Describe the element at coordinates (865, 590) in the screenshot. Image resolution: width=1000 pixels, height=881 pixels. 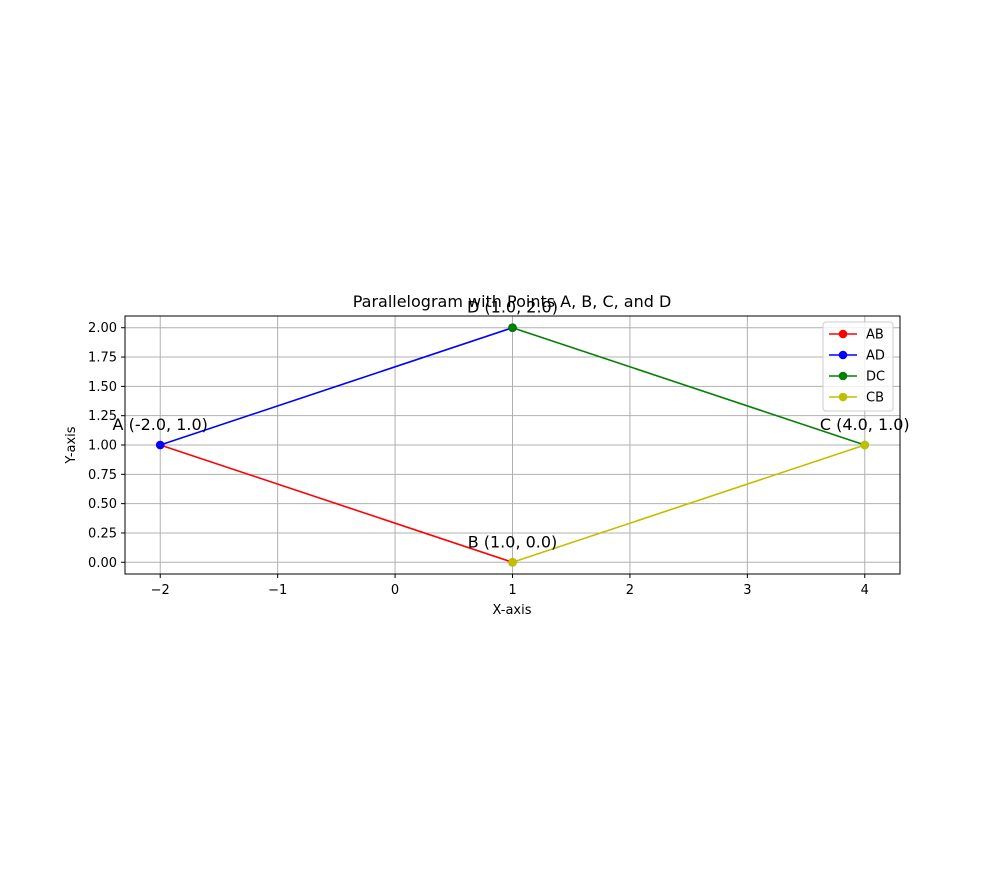
I see `x-tick-label: 4` at that location.